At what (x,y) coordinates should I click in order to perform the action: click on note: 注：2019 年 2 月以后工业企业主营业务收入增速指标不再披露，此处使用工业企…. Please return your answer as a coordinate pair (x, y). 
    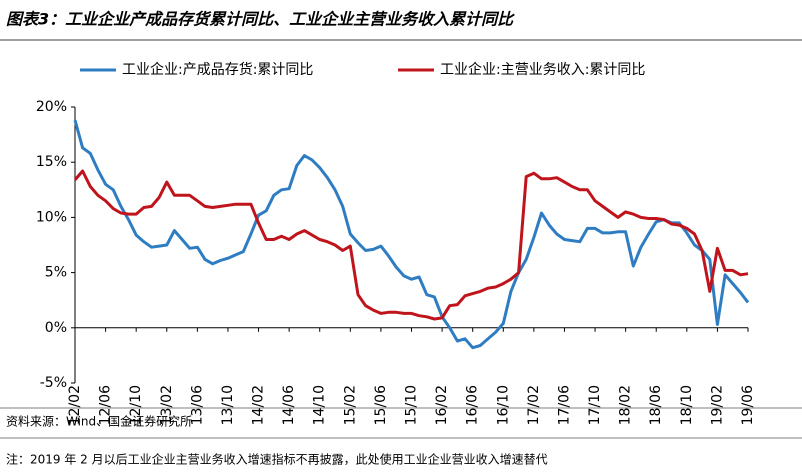
    Looking at the image, I should click on (277, 459).